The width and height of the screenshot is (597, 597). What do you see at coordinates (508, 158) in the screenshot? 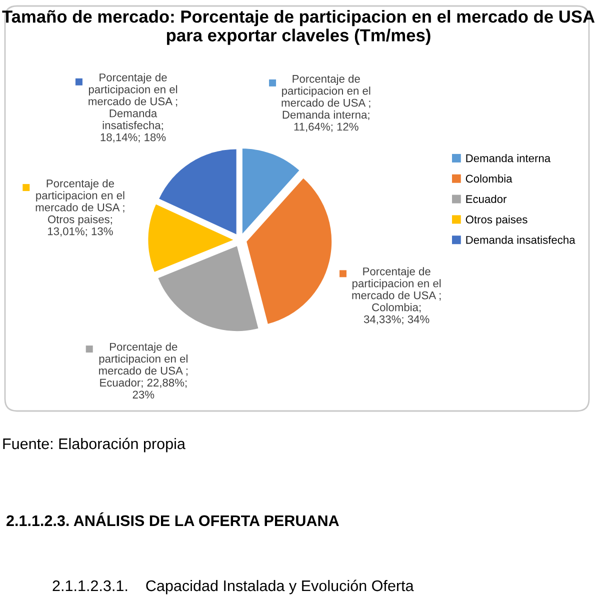
I see `legend-label: Demanda interna` at bounding box center [508, 158].